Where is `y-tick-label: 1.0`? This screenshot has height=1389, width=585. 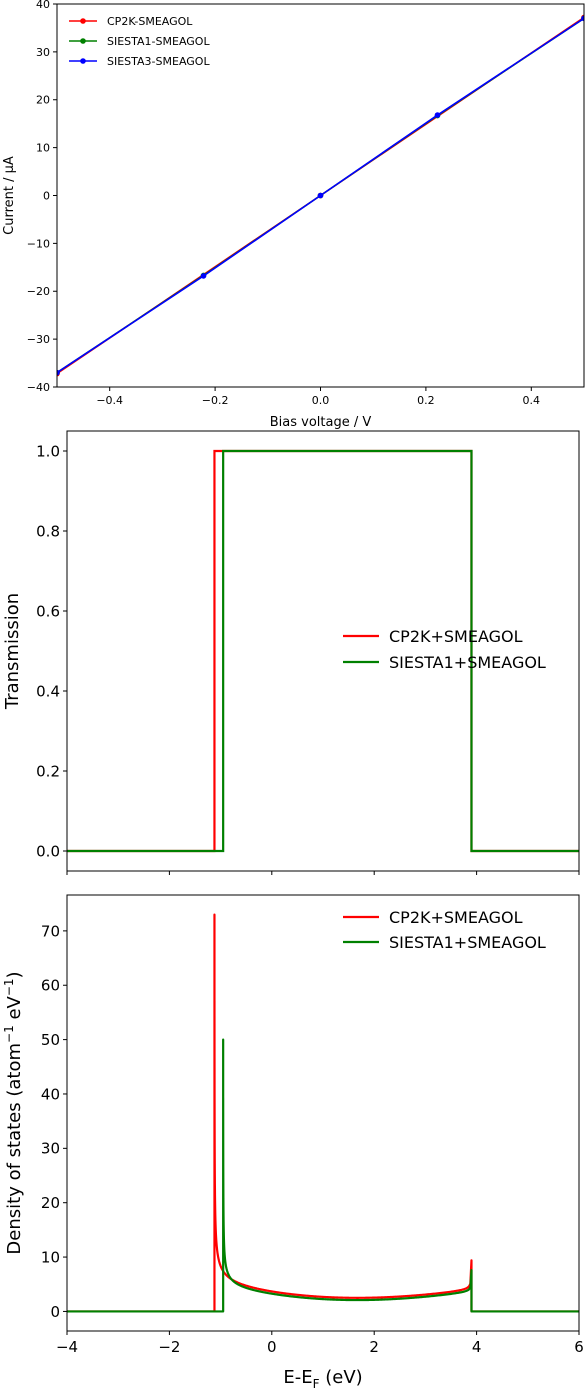 y-tick-label: 1.0 is located at coordinates (48, 451).